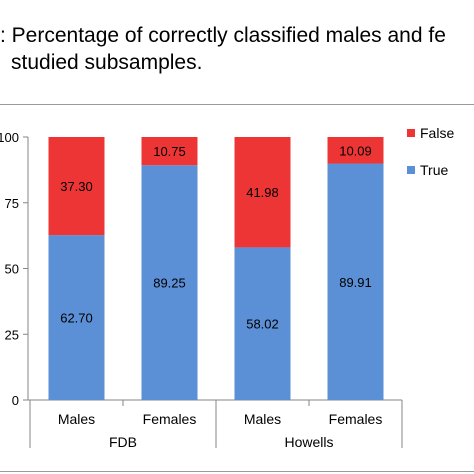  I want to click on data-label-true: 89.25, so click(169, 283).